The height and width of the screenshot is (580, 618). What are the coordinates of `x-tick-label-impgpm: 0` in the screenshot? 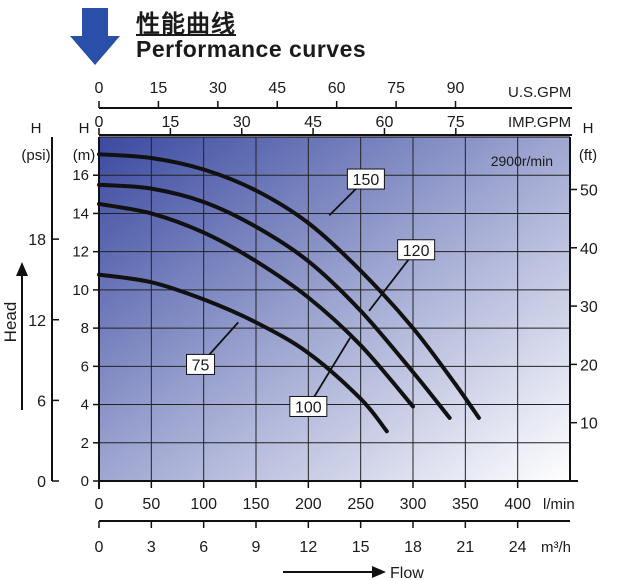 It's located at (99, 122).